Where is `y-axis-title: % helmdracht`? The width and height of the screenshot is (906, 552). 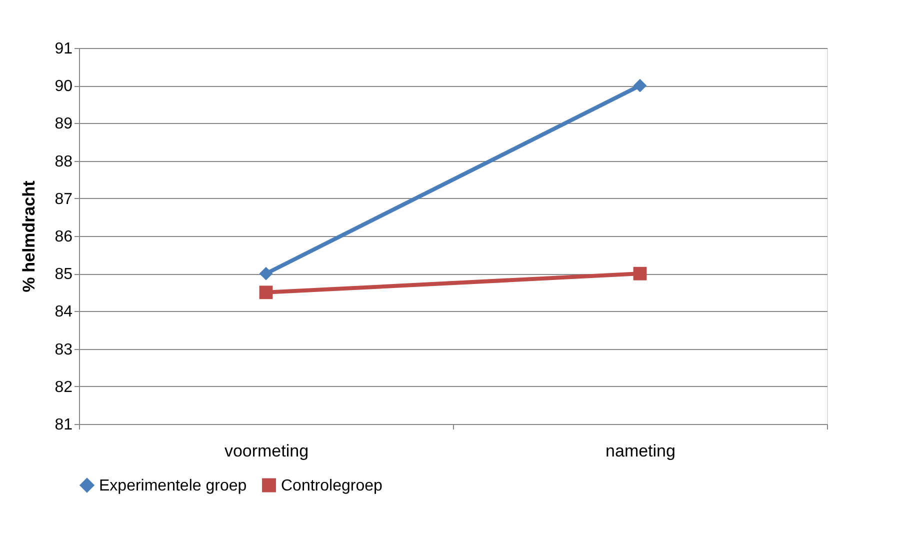
y-axis-title: % helmdracht is located at coordinates (29, 236).